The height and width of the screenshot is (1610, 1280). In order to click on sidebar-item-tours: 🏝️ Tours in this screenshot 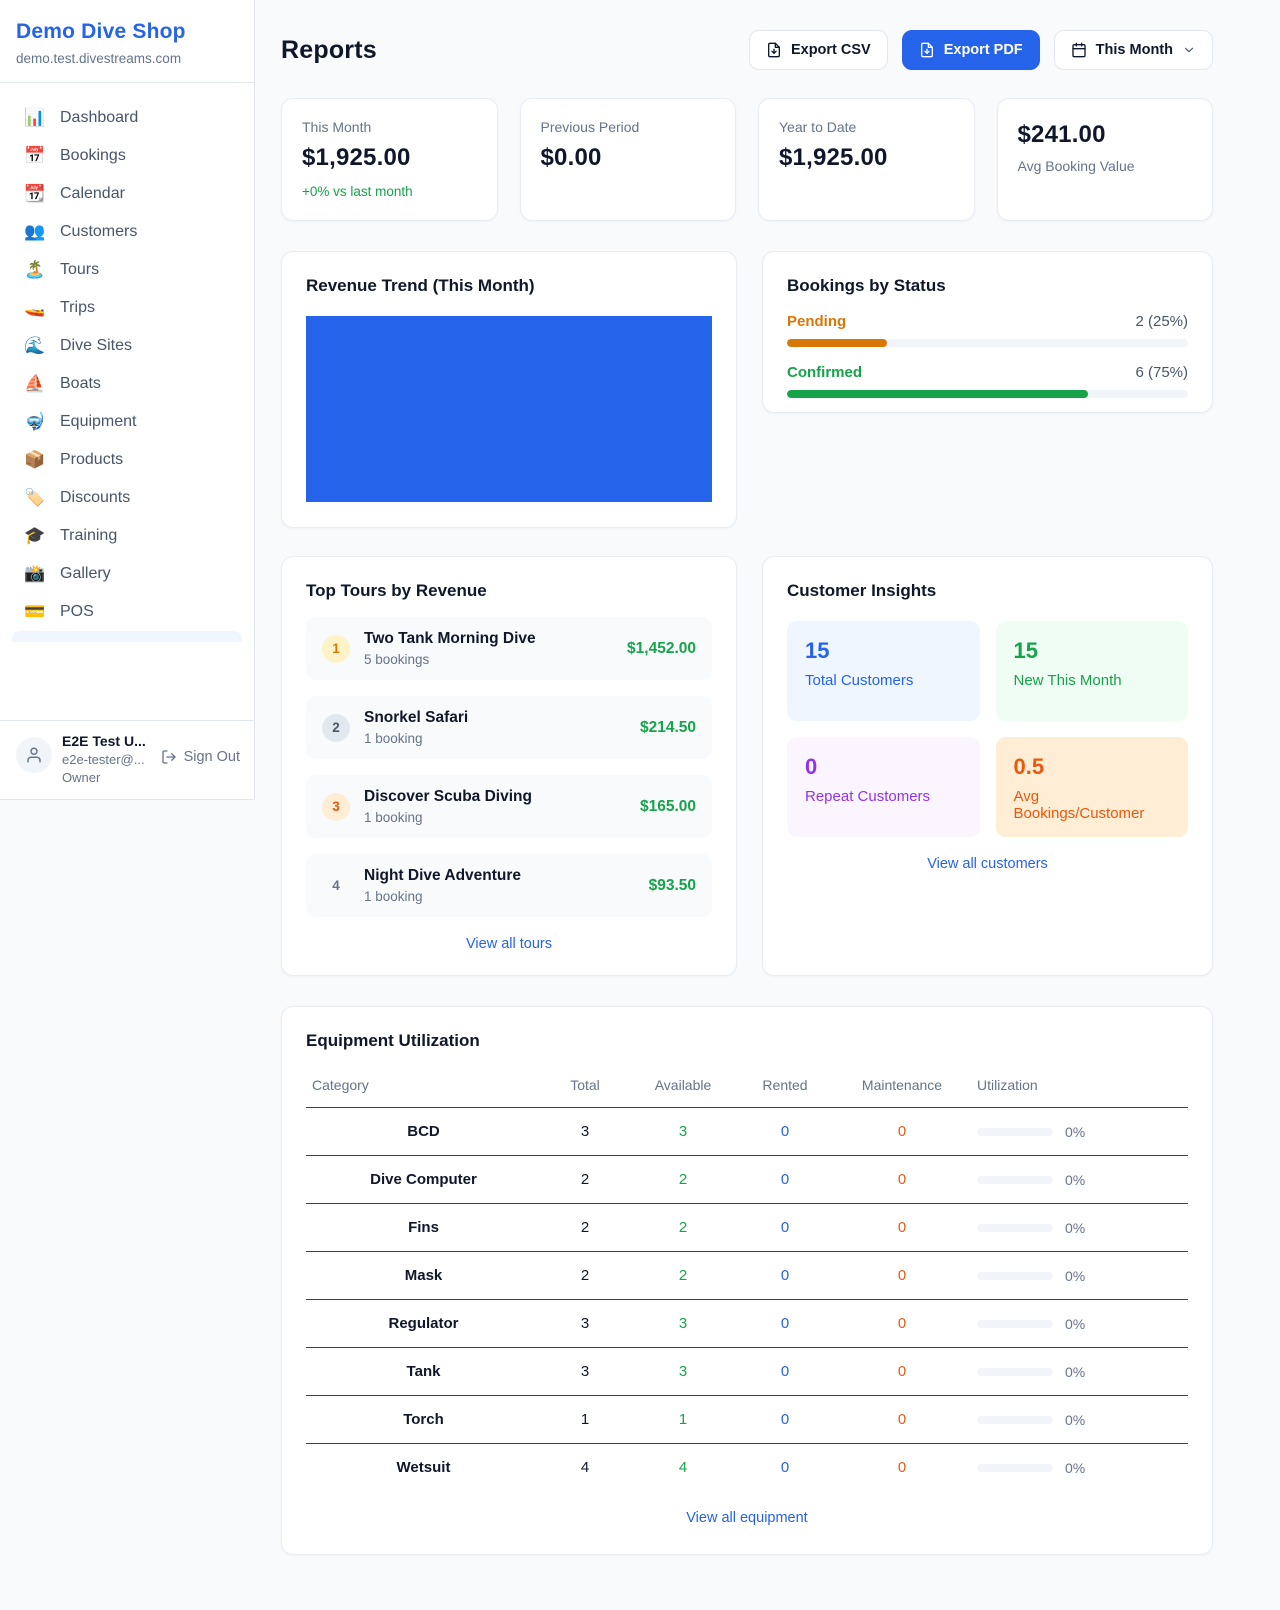, I will do `click(127, 270)`.